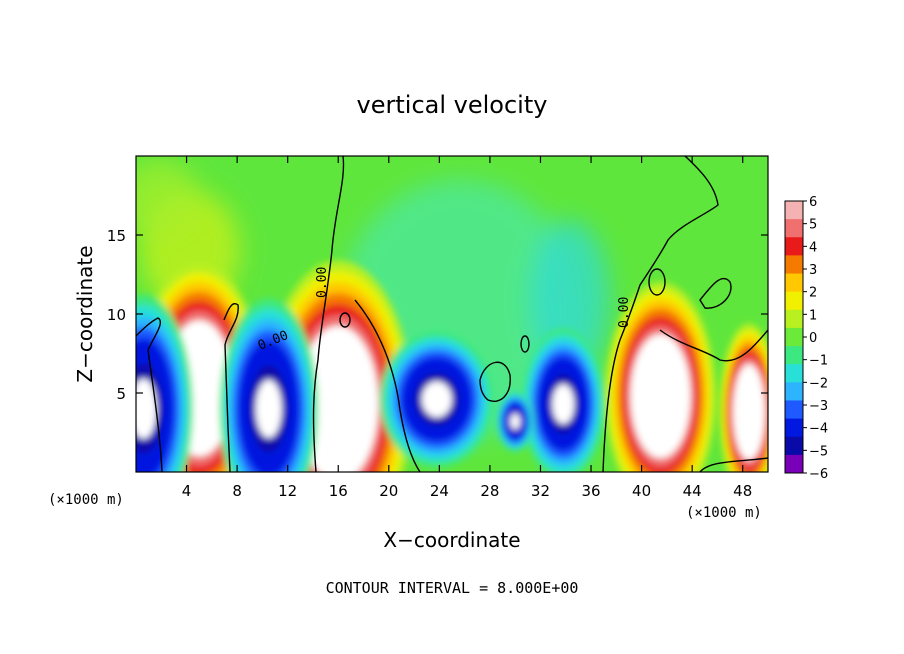 The image size is (904, 654). Describe the element at coordinates (452, 105) in the screenshot. I see `chart-title: vertical velocity` at that location.